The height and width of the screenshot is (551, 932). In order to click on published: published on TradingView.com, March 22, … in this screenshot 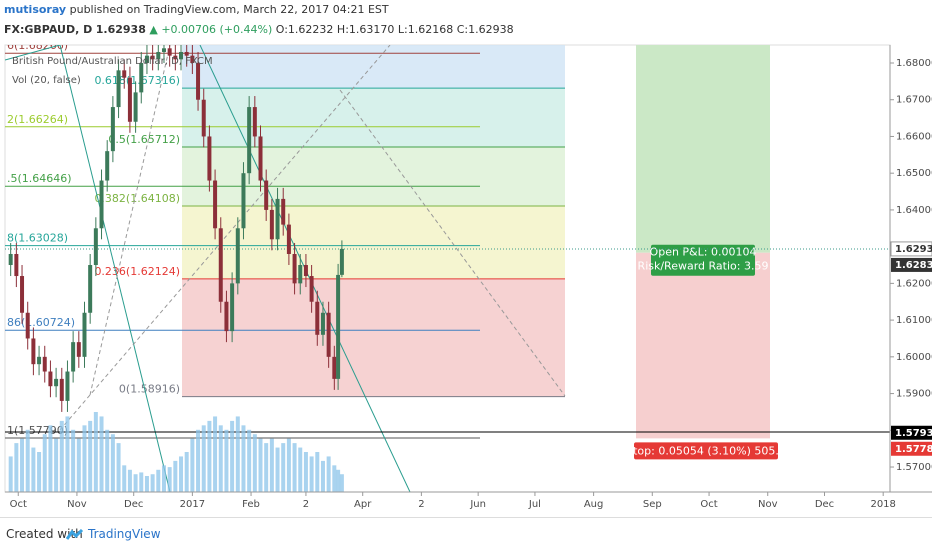, I will do `click(229, 9)`.